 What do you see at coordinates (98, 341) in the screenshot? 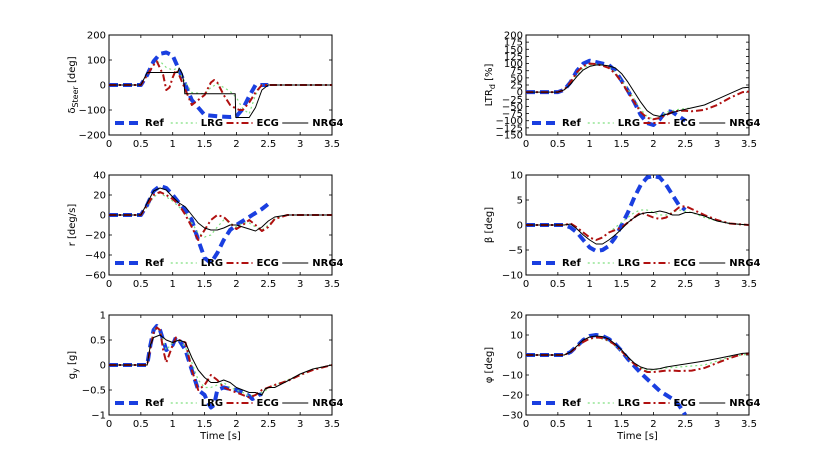
I see `y-tick-label: 0.5` at bounding box center [98, 341].